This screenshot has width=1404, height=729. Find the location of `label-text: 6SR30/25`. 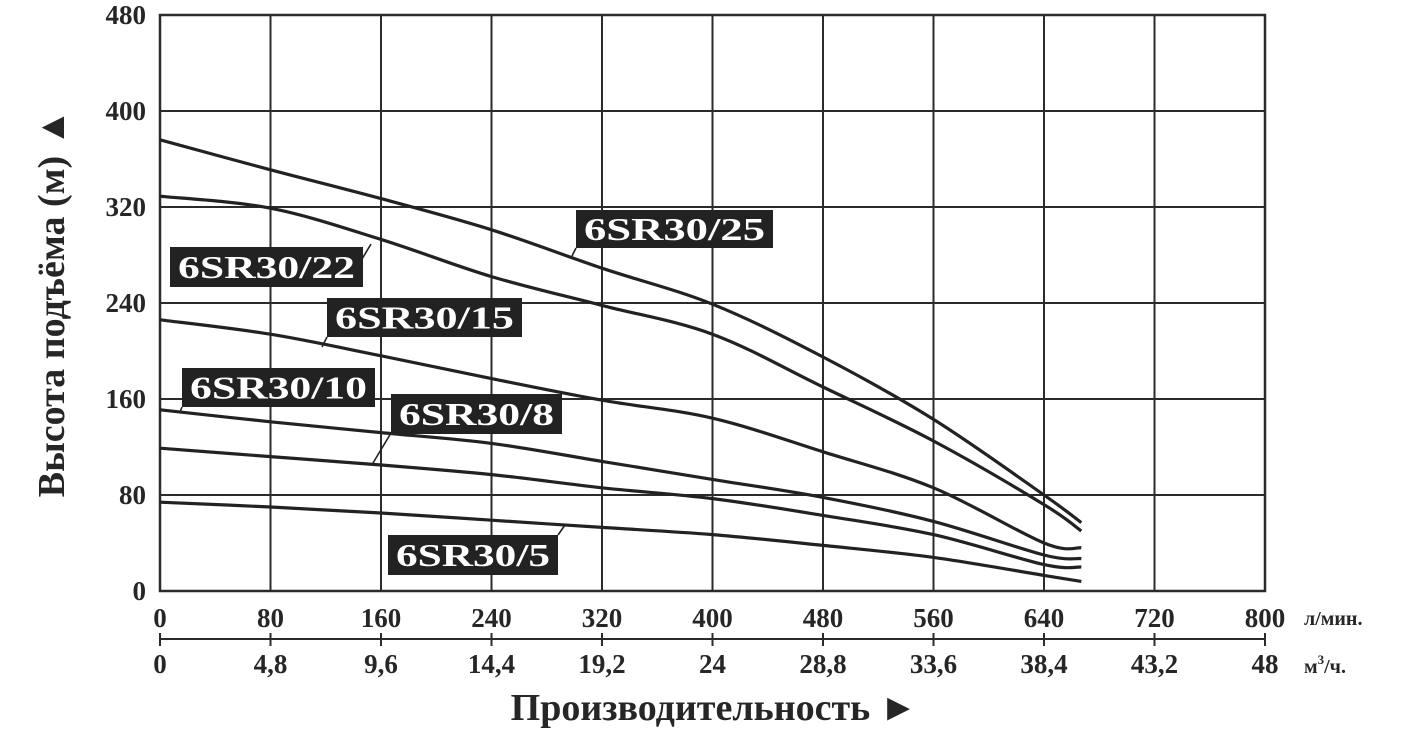

label-text: 6SR30/25 is located at coordinates (674, 229).